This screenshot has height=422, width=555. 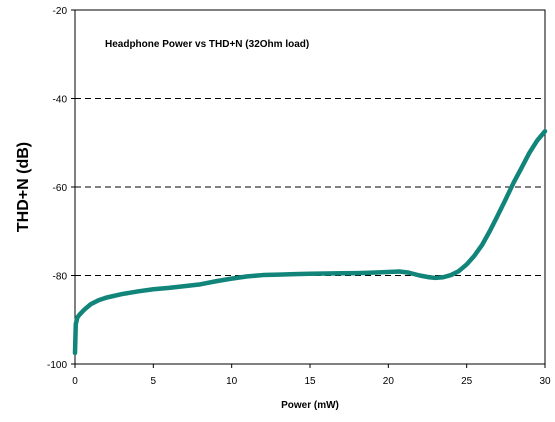 I want to click on x-tick-label: 15, so click(x=310, y=381).